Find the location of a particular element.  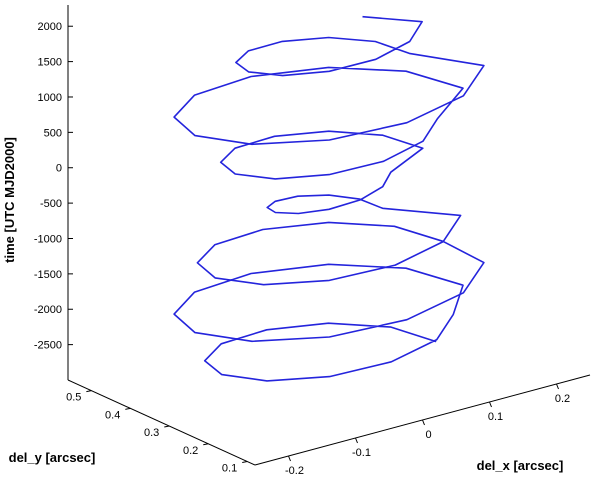

y-tick-label: 0.2 is located at coordinates (190, 451).